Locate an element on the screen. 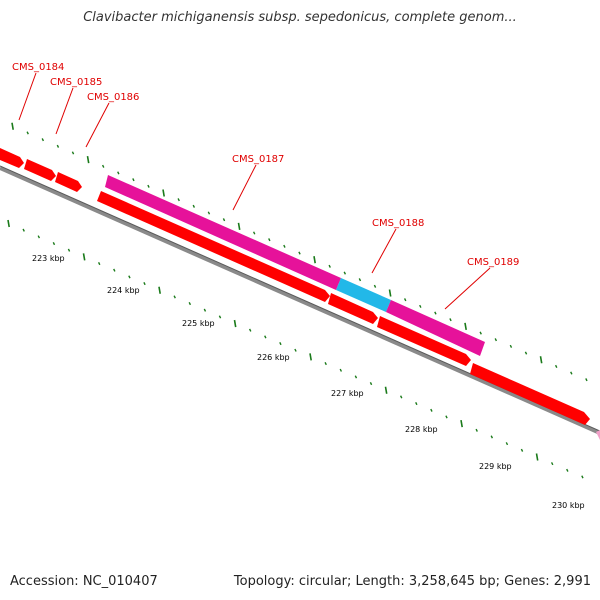 The height and width of the screenshot is (600, 600). gene-label-cms-0189: CMS_0189 is located at coordinates (493, 262).